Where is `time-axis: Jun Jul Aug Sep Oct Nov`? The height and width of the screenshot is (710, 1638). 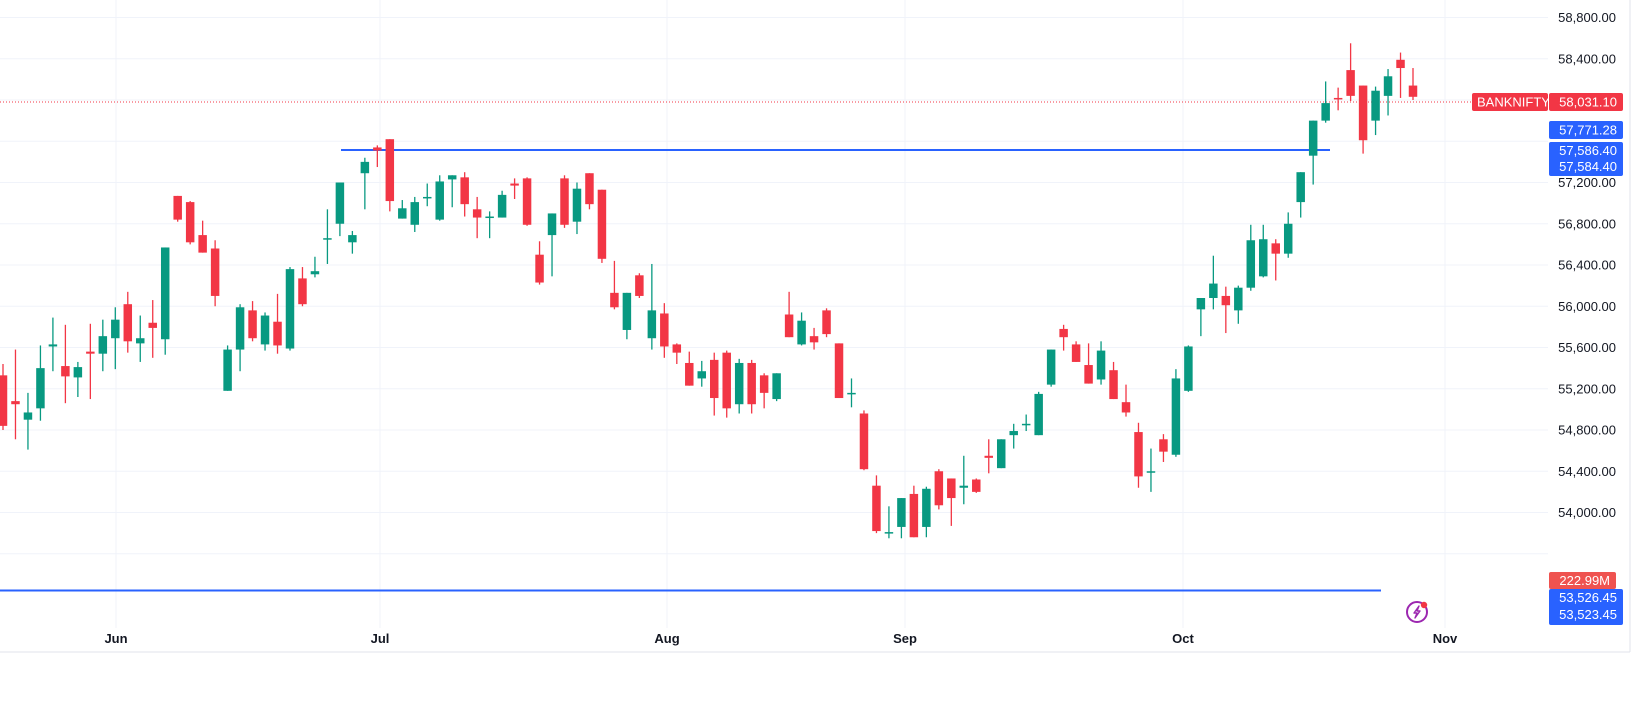 time-axis: Jun Jul Aug Sep Oct Nov is located at coordinates (781, 638).